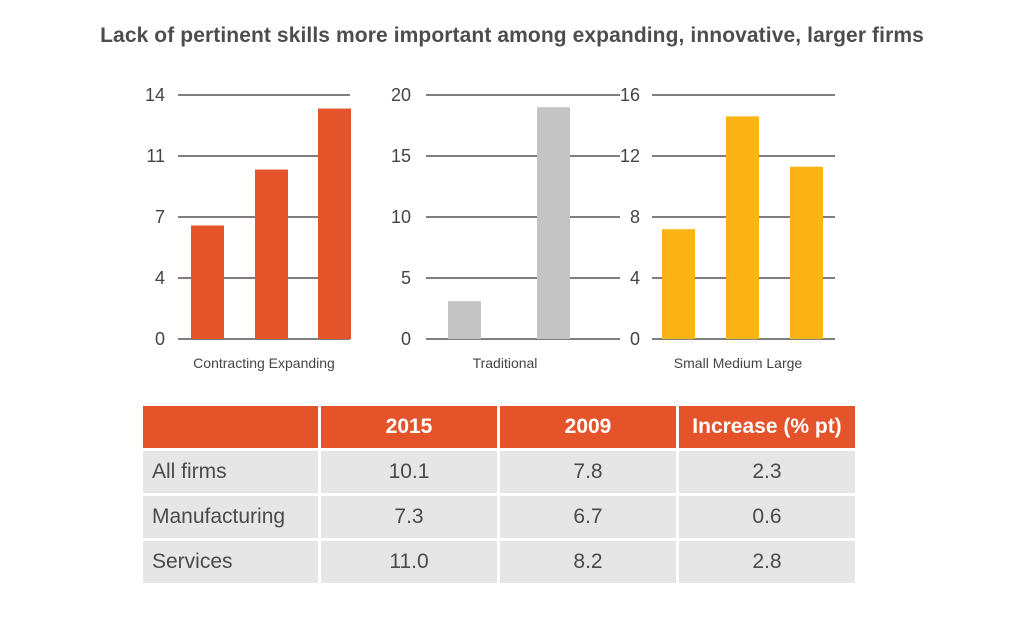 This screenshot has height=622, width=1024. Describe the element at coordinates (409, 427) in the screenshot. I see `table-header-cell: 2015` at that location.